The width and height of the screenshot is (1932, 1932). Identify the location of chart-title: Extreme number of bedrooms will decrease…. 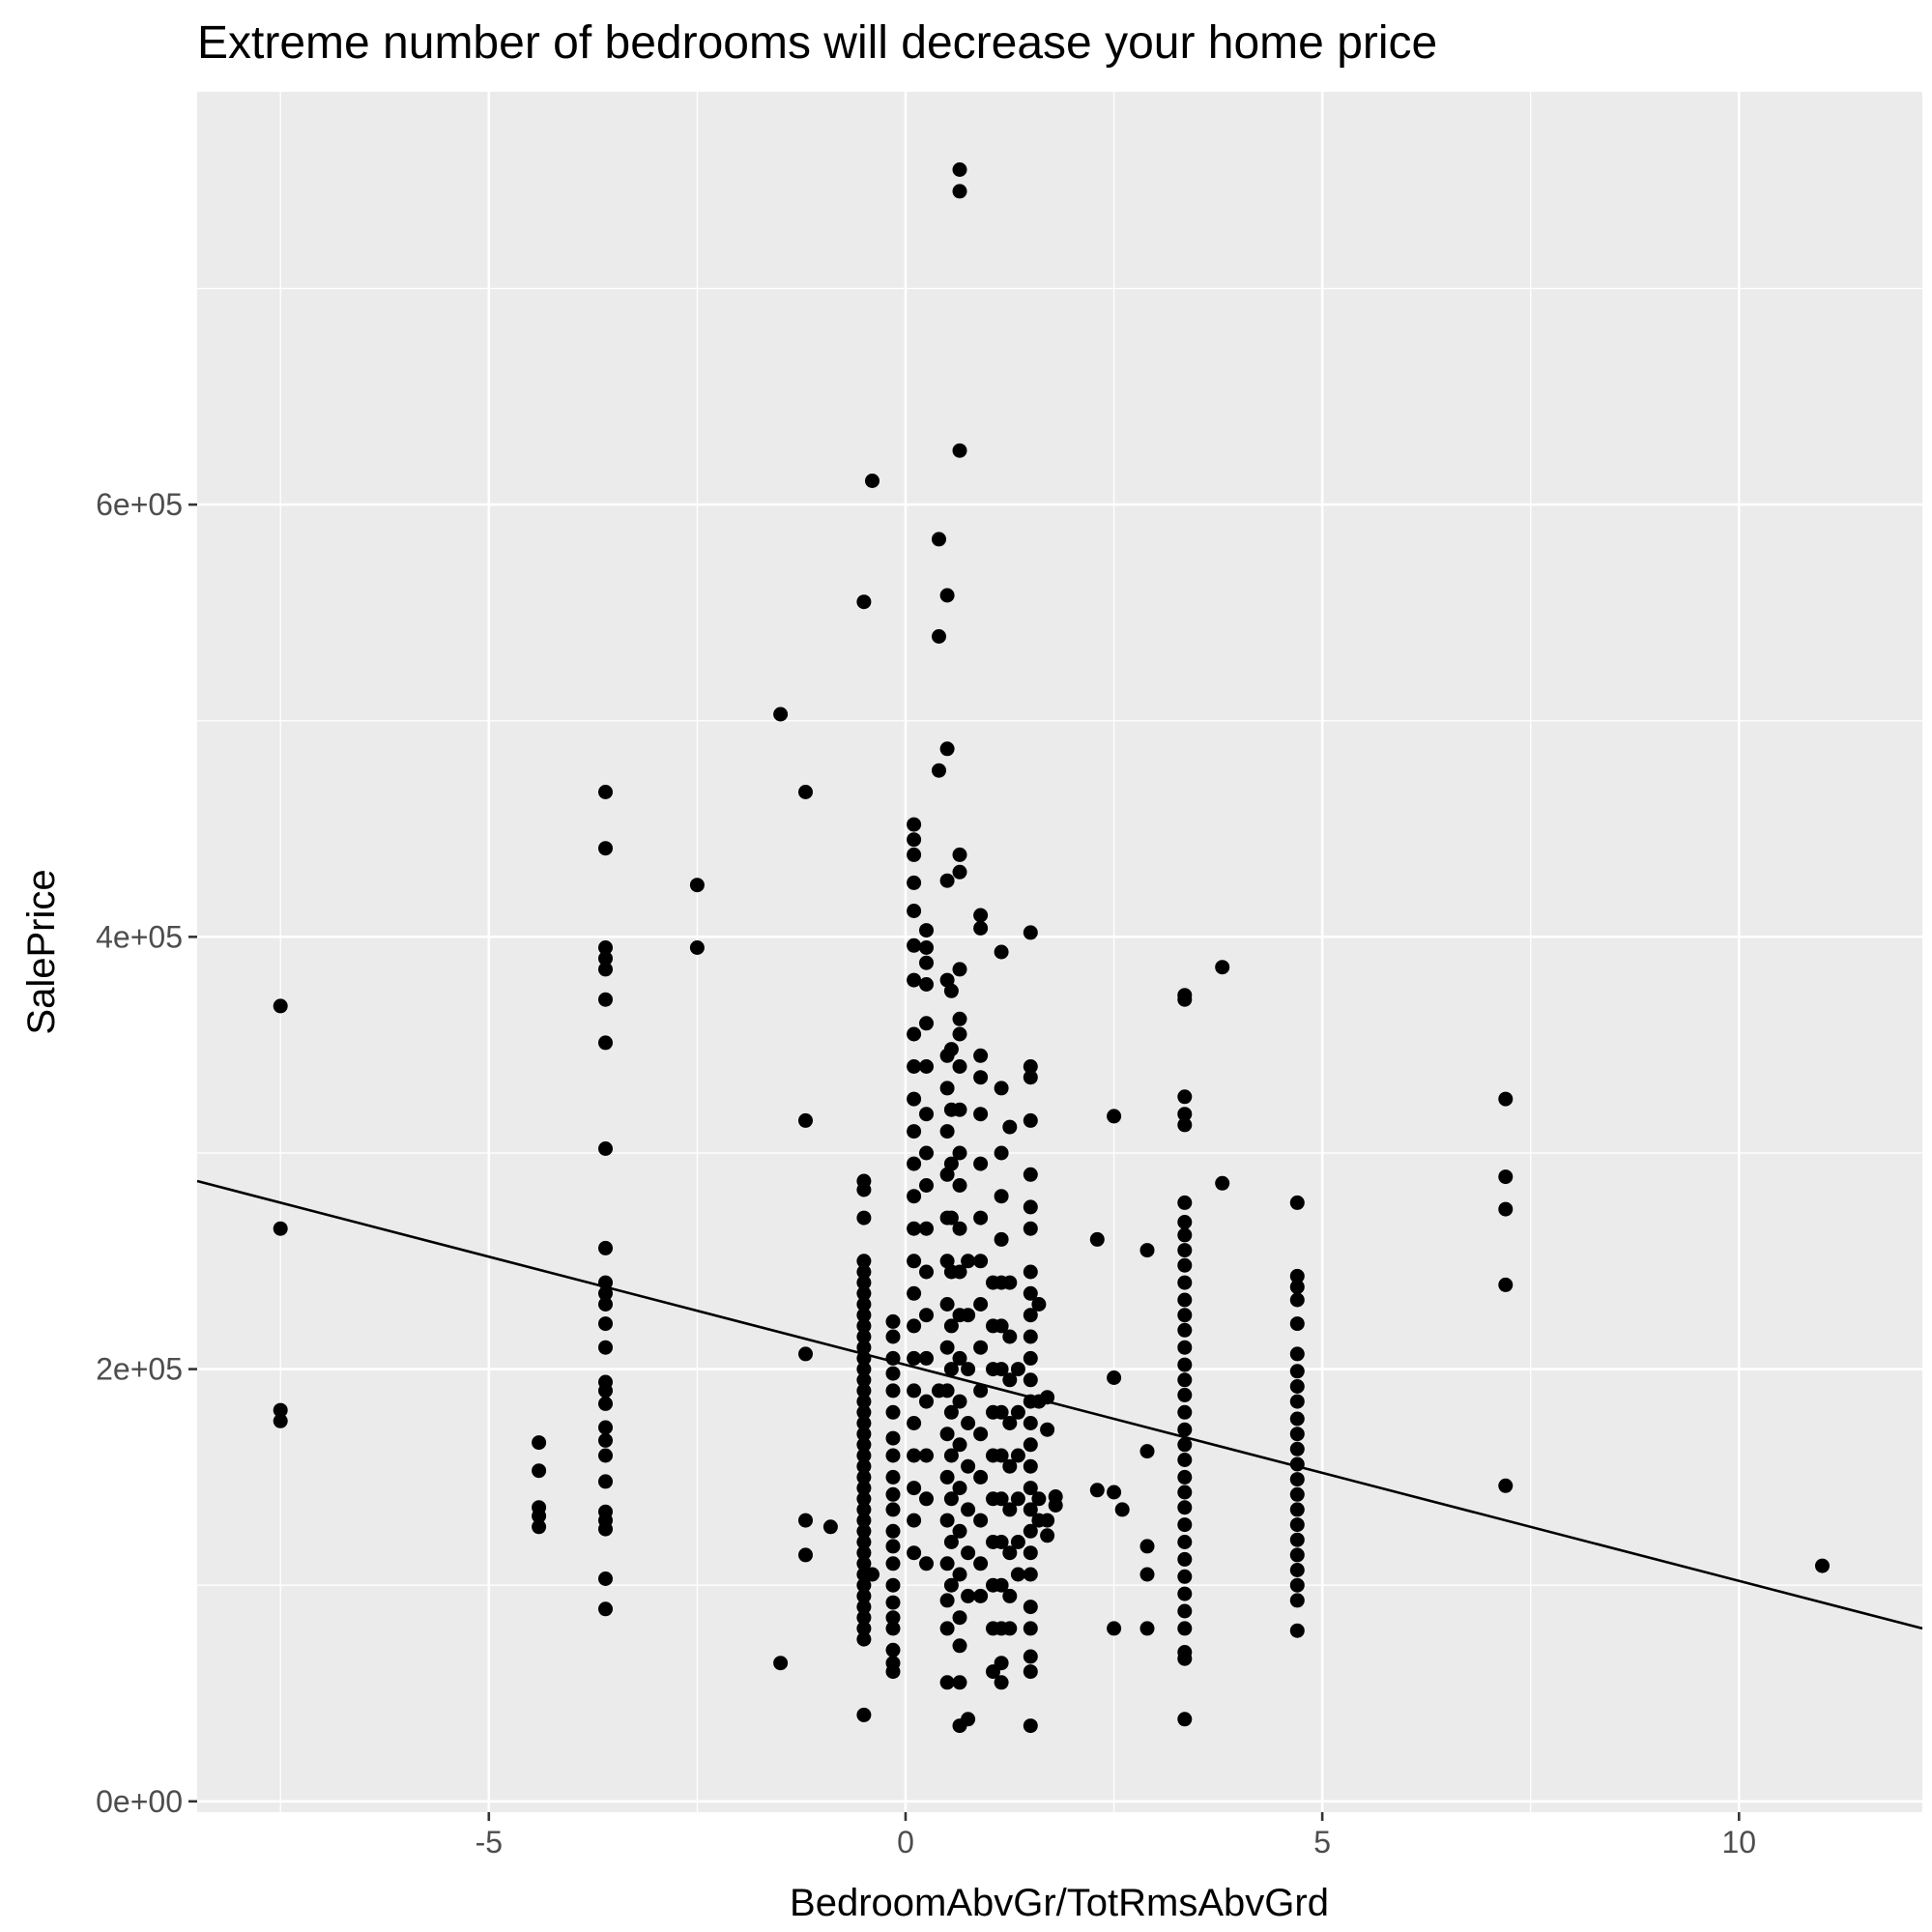
(817, 43).